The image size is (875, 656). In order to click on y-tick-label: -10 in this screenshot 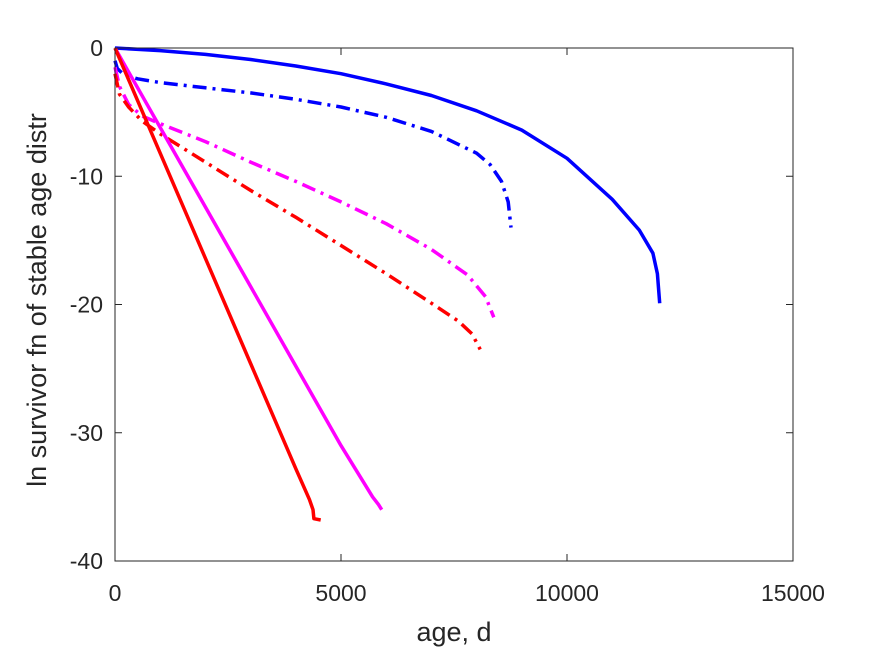, I will do `click(86, 176)`.